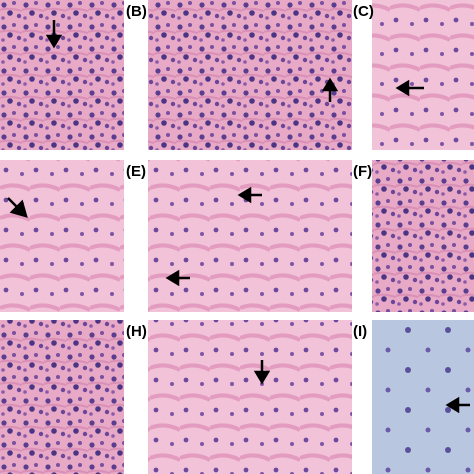  What do you see at coordinates (360, 331) in the screenshot?
I see `panel-label: (I)` at bounding box center [360, 331].